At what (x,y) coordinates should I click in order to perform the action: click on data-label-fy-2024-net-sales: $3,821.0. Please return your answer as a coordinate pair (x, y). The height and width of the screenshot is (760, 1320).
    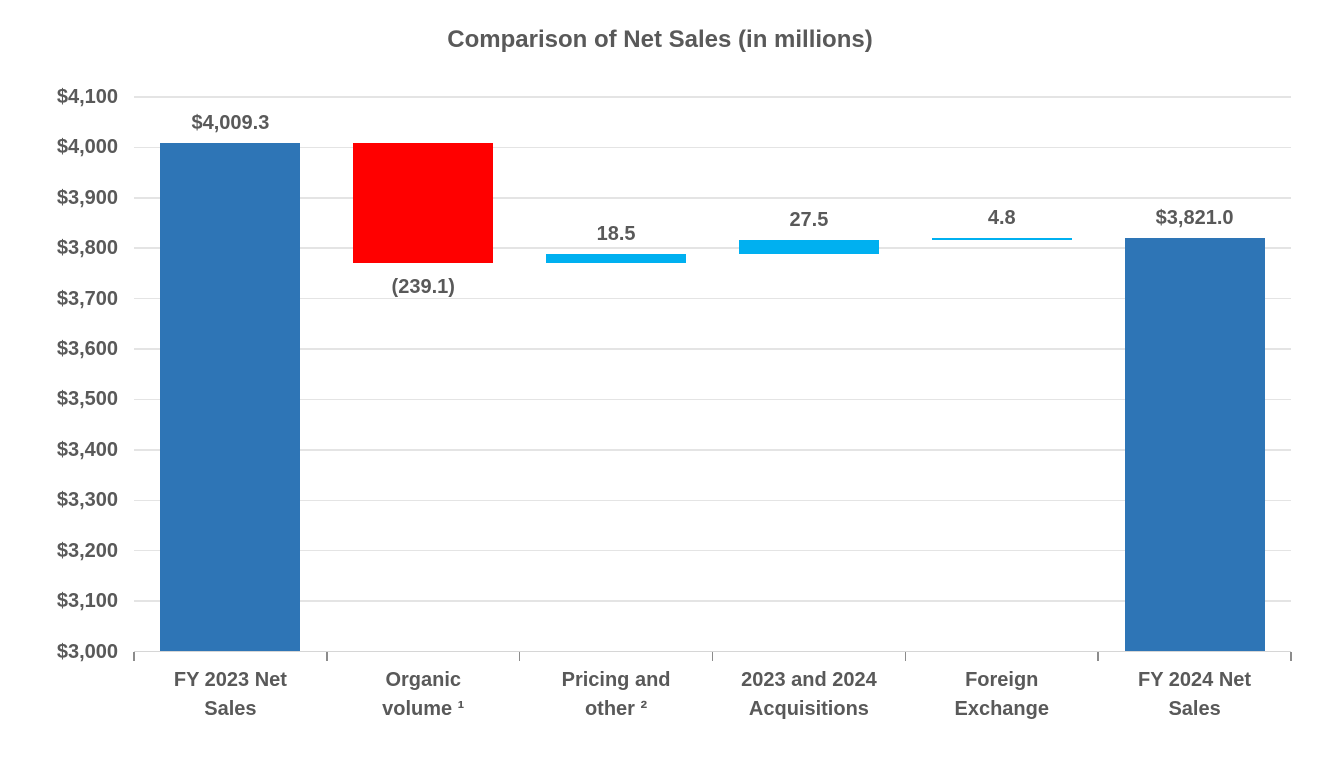
    Looking at the image, I should click on (1194, 217).